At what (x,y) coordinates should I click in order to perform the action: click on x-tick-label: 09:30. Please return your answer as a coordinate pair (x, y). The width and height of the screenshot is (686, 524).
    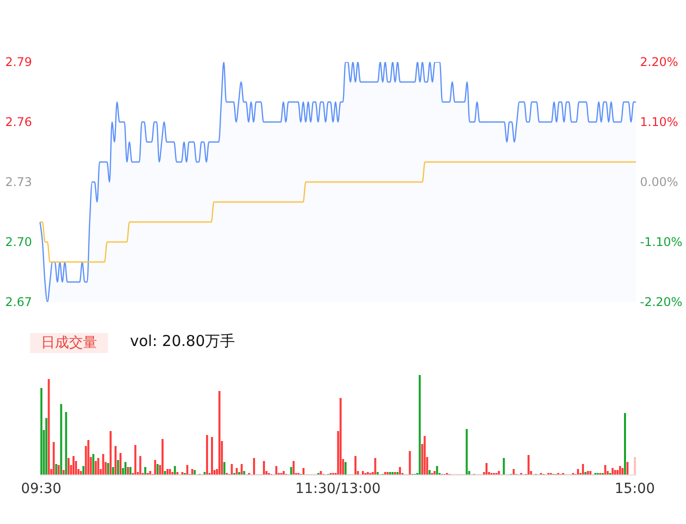
    Looking at the image, I should click on (41, 488).